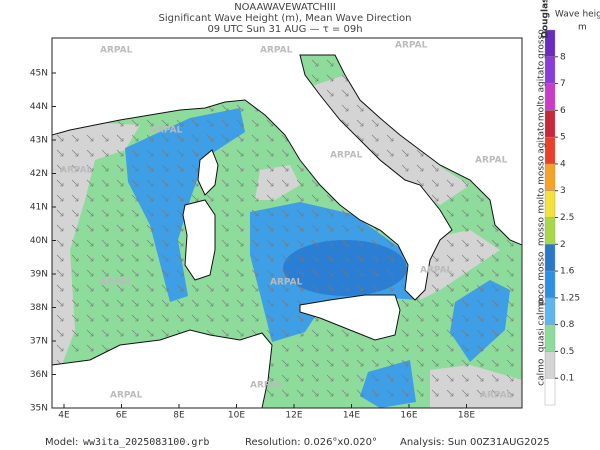 This screenshot has height=450, width=600. What do you see at coordinates (39, 342) in the screenshot?
I see `lat-label: 37N` at bounding box center [39, 342].